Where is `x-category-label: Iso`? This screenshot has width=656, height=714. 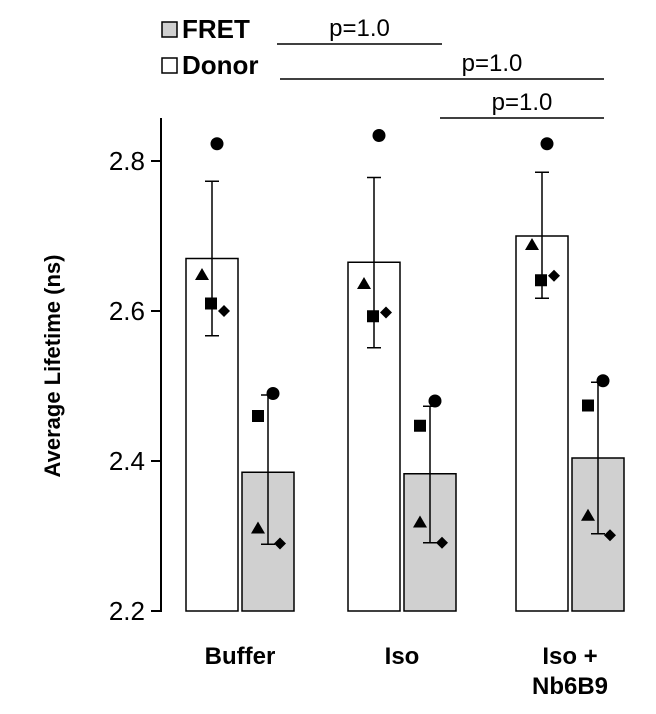 x-category-label: Iso is located at coordinates (402, 656).